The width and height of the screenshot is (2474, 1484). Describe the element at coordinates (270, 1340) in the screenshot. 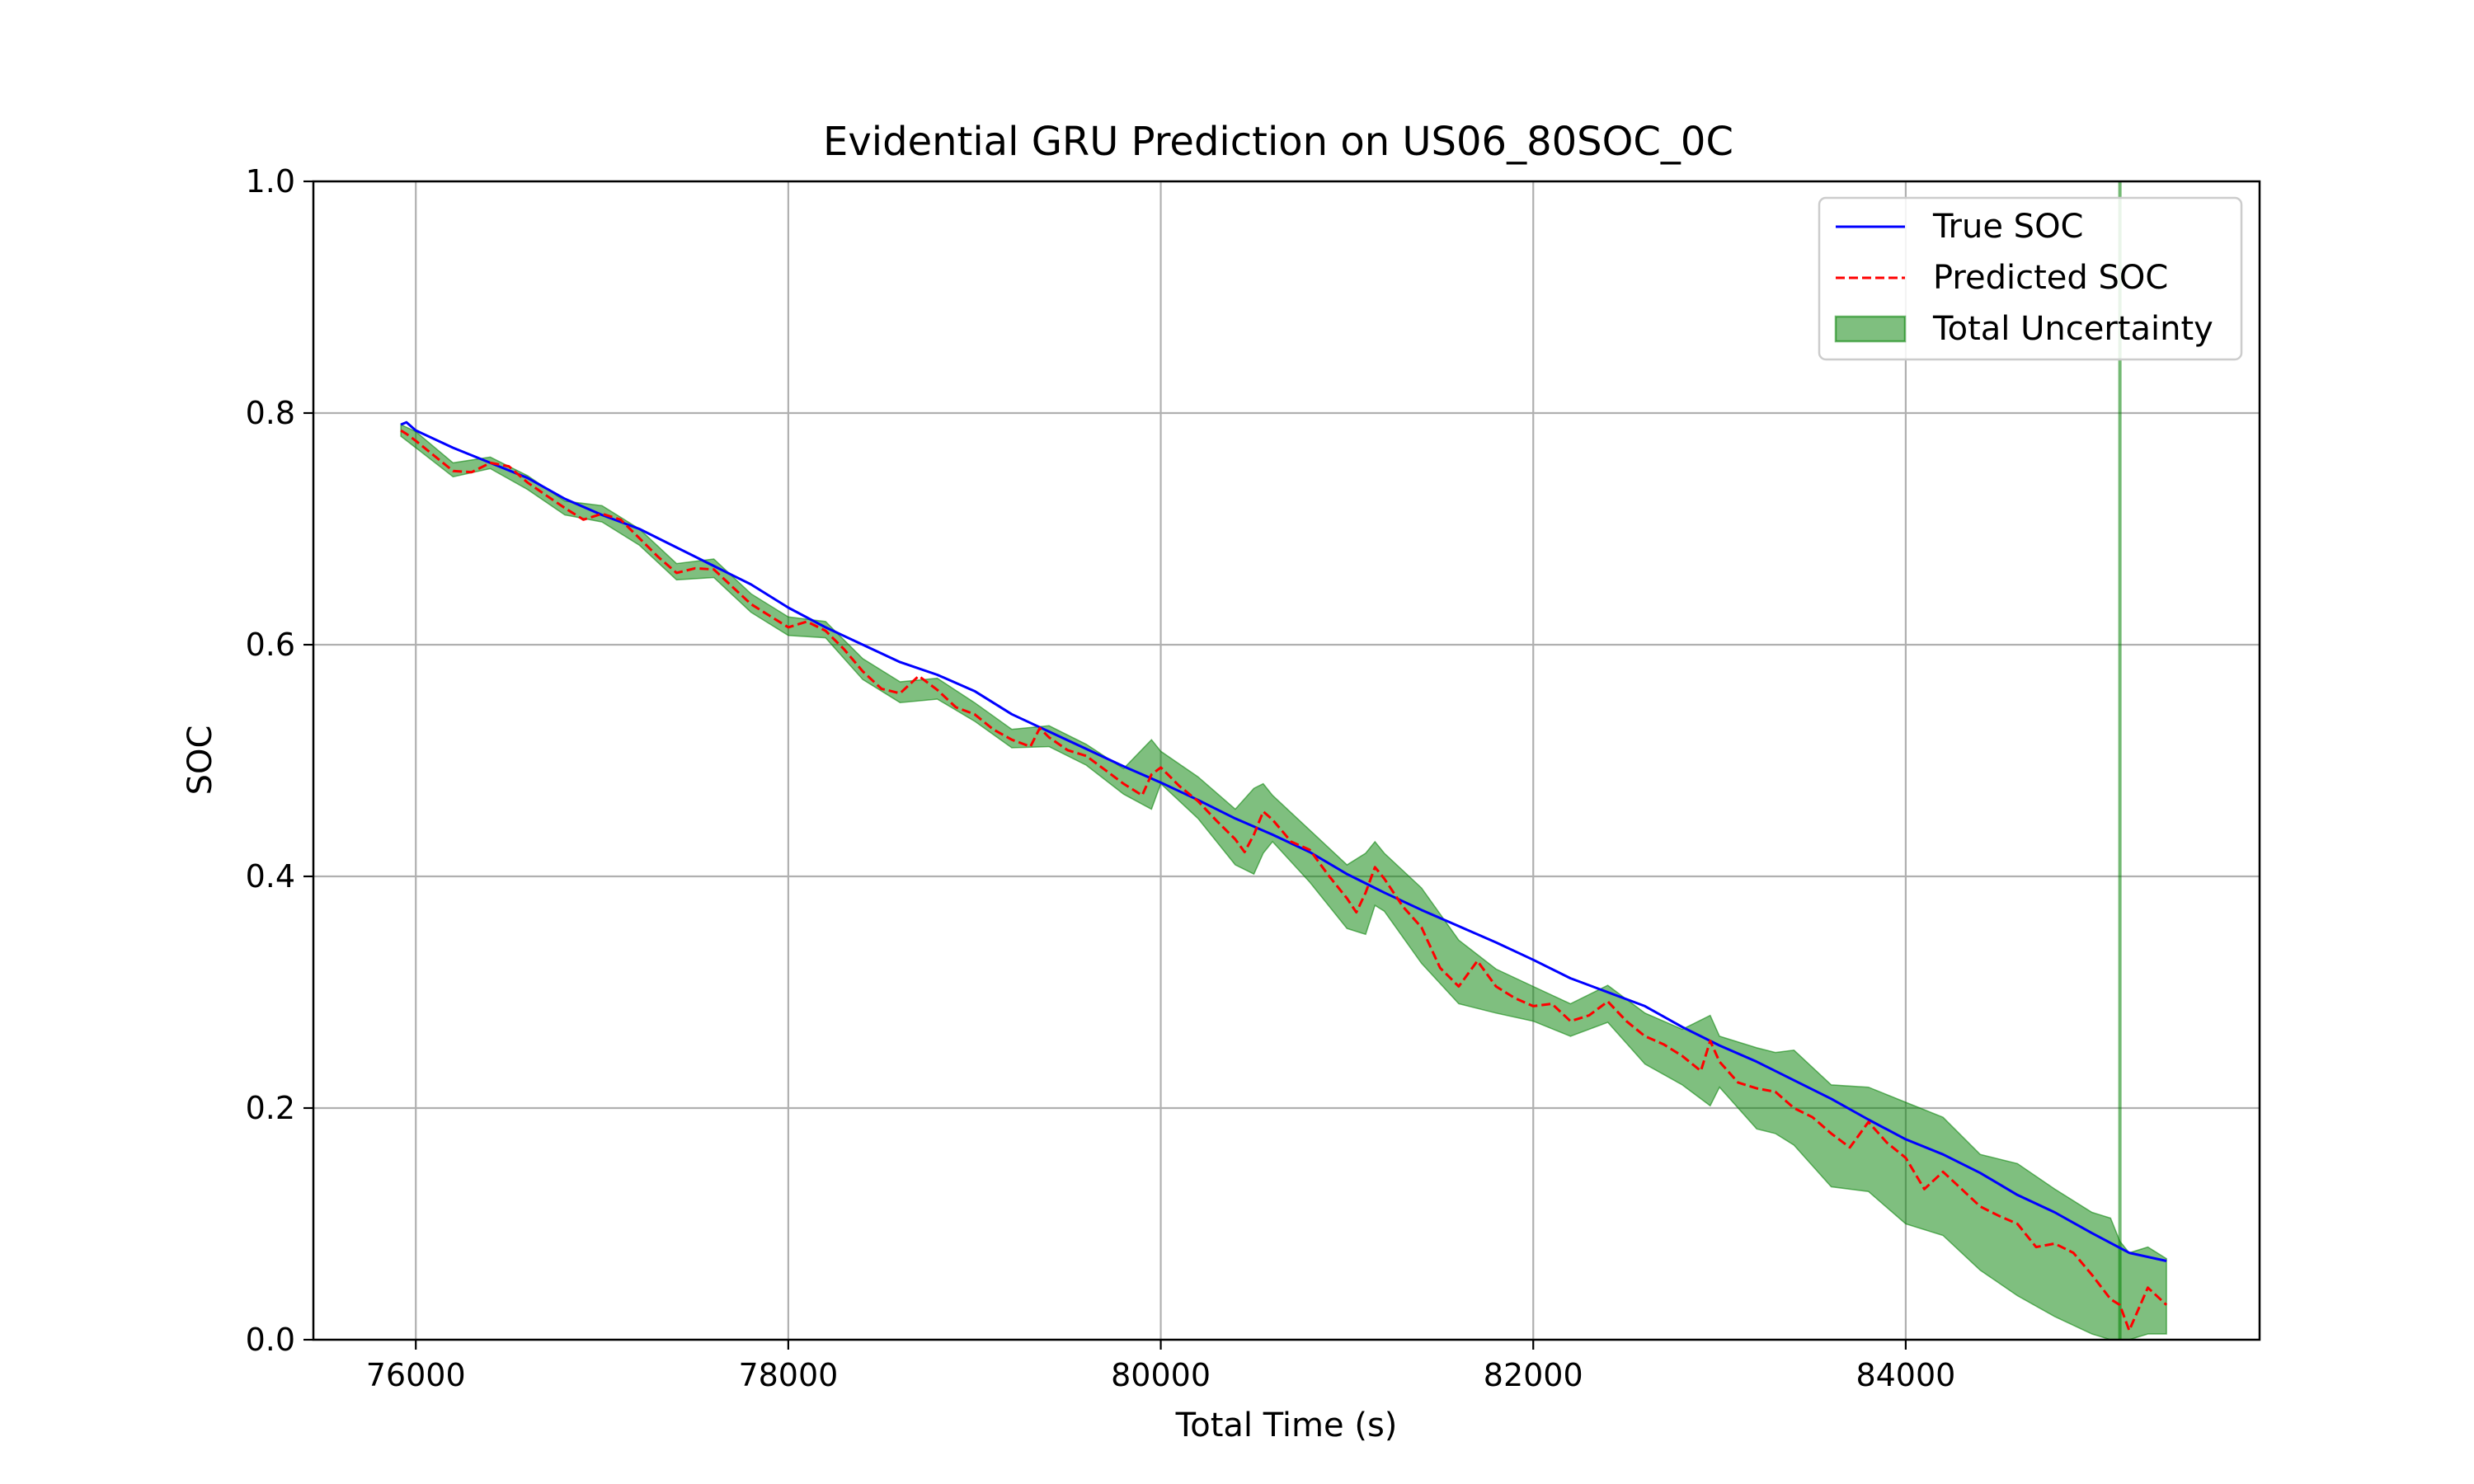

I see `y-tick-label: 0.0` at that location.